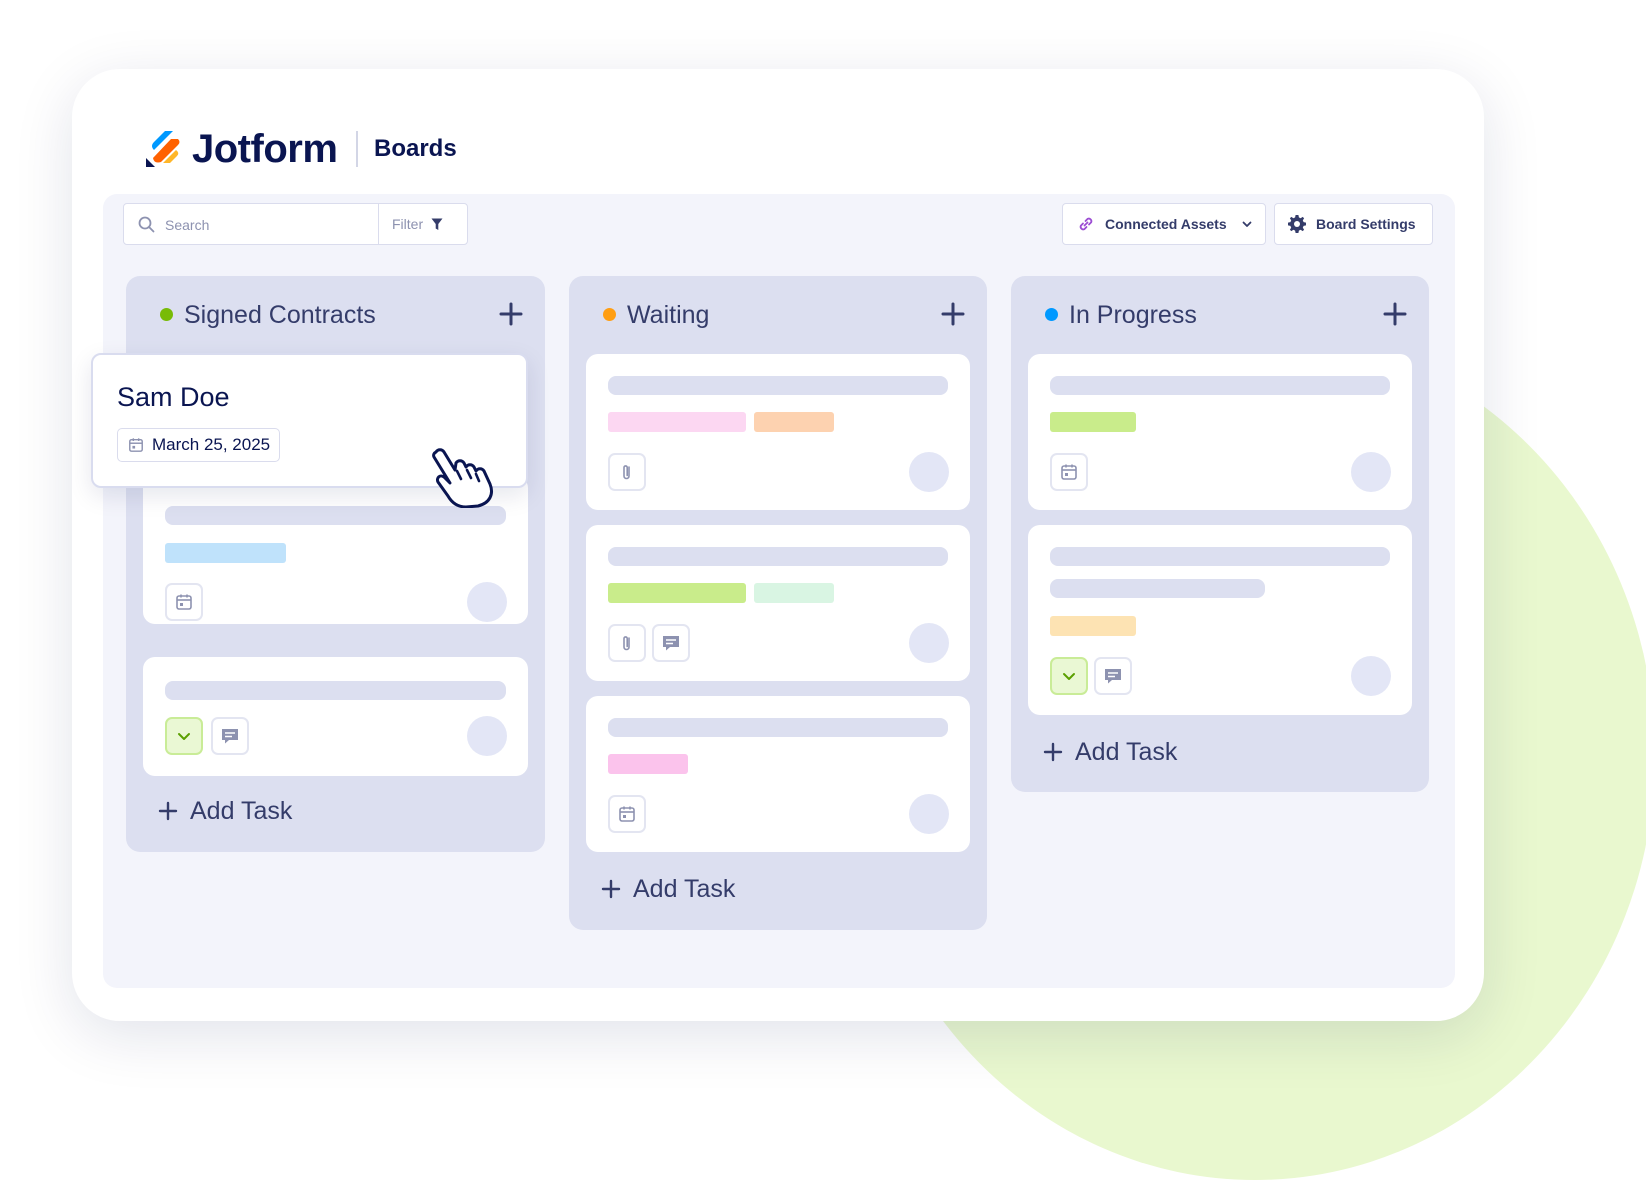  I want to click on column-title: In Progress, so click(1133, 315).